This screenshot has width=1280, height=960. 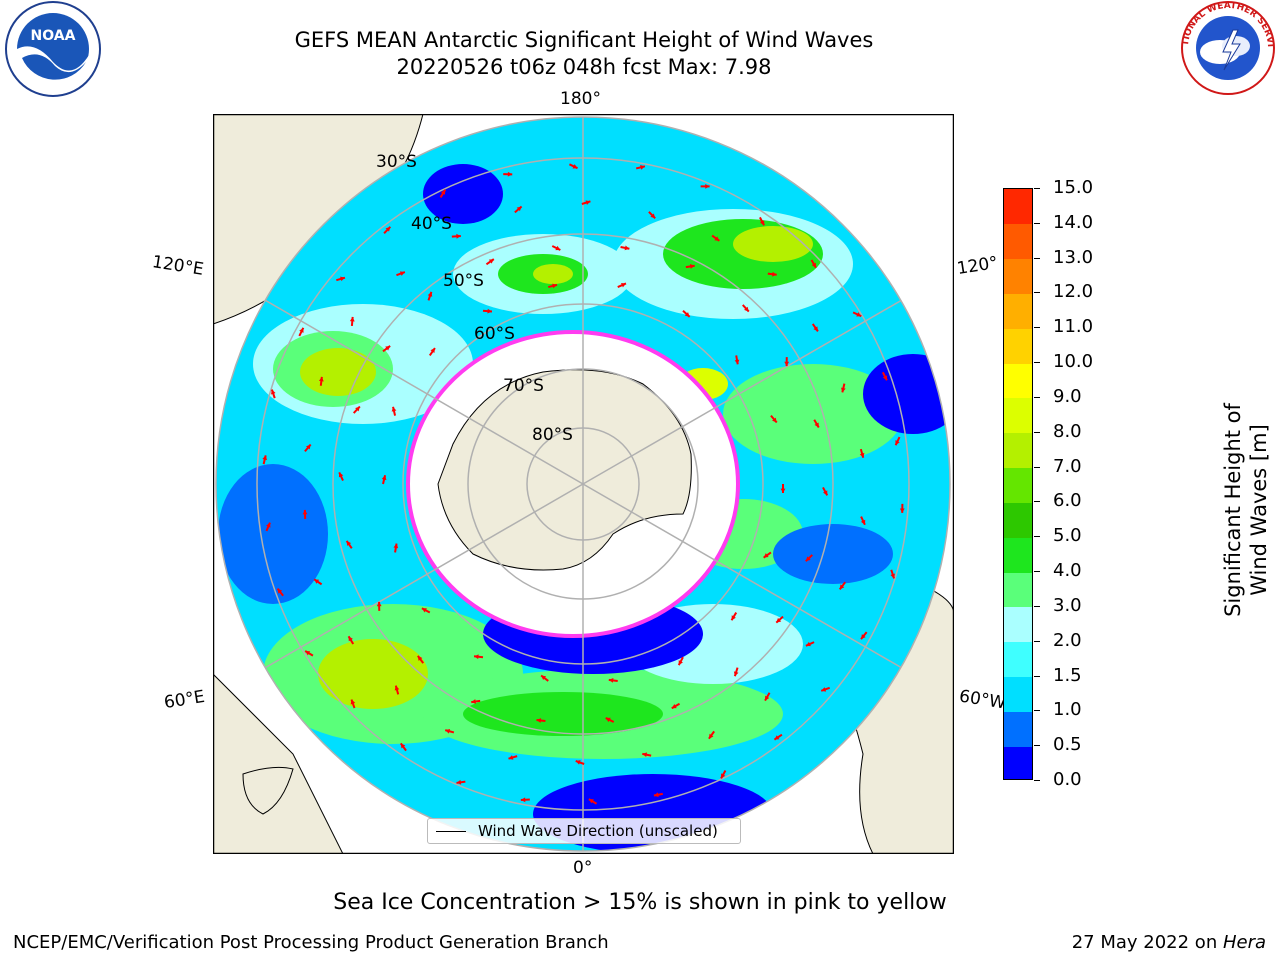 What do you see at coordinates (1067, 466) in the screenshot?
I see `colorbar-tick-label: 7.0` at bounding box center [1067, 466].